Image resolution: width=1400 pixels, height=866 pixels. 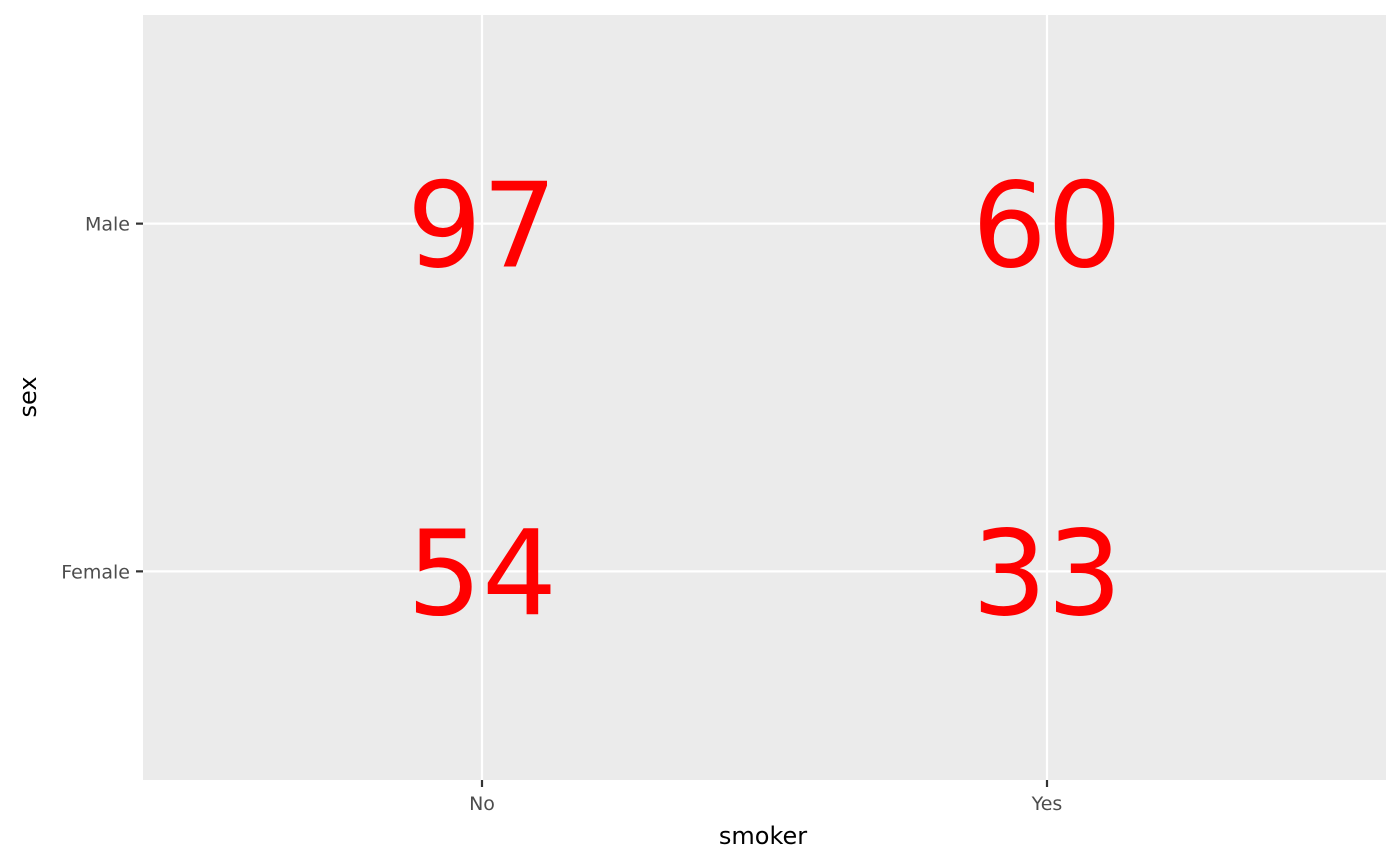 What do you see at coordinates (482, 804) in the screenshot?
I see `x-tick-label: No` at bounding box center [482, 804].